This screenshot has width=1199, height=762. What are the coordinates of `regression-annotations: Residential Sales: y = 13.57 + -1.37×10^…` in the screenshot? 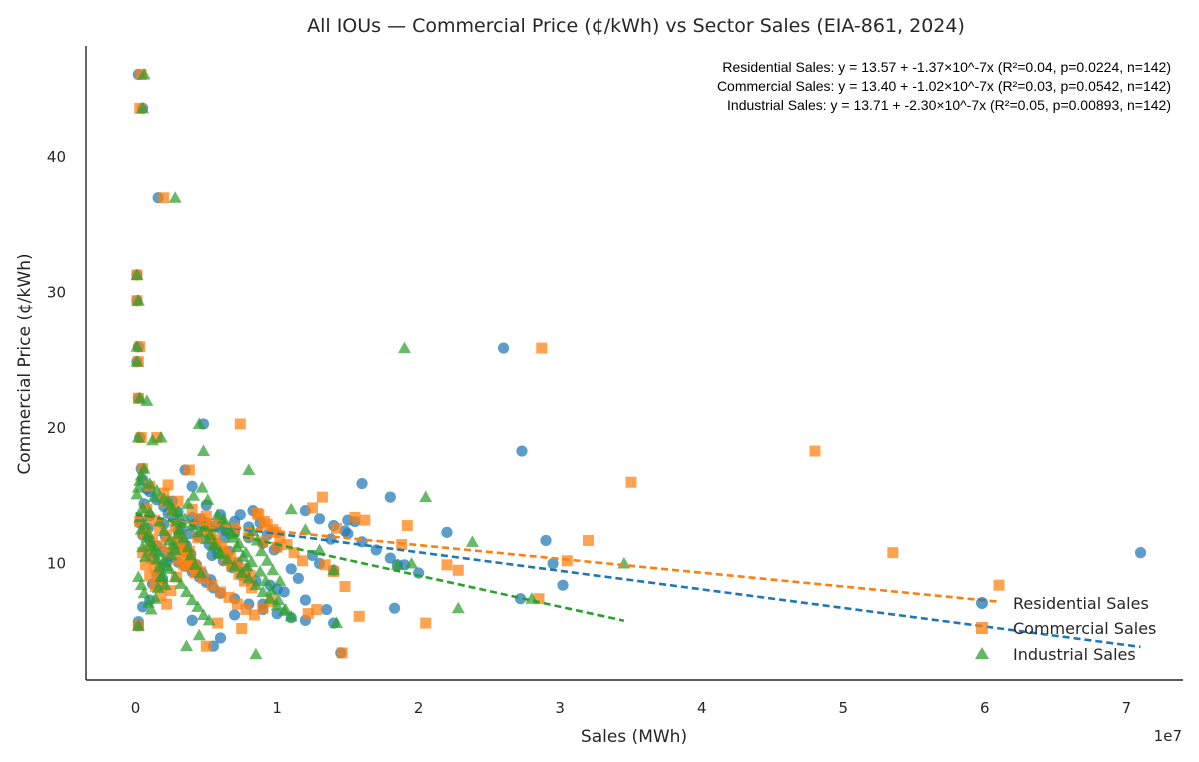 It's located at (944, 86).